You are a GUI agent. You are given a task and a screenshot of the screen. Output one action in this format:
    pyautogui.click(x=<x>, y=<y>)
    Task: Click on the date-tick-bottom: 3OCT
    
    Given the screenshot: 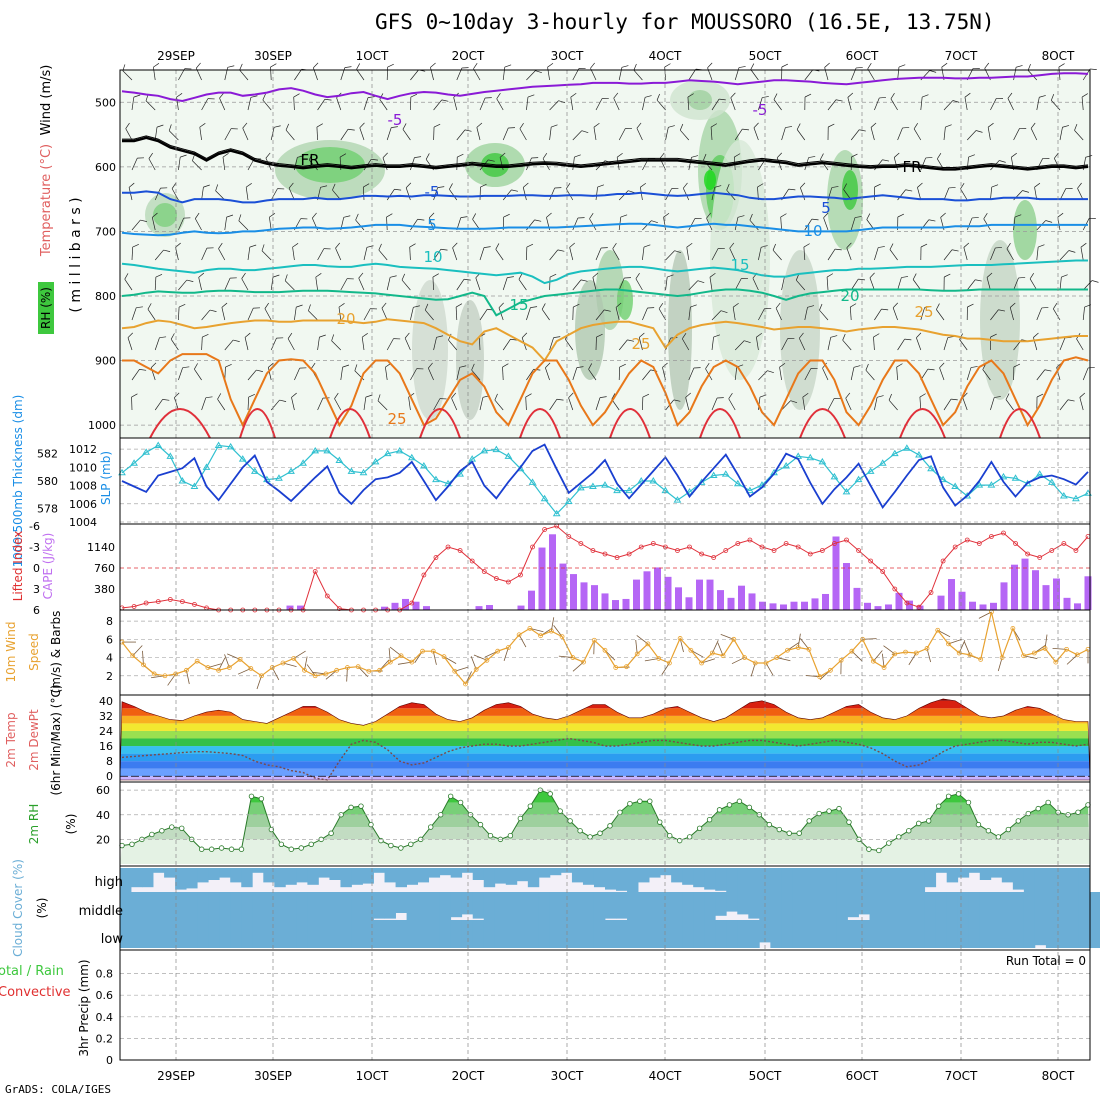 What is the action you would take?
    pyautogui.click(x=567, y=1076)
    